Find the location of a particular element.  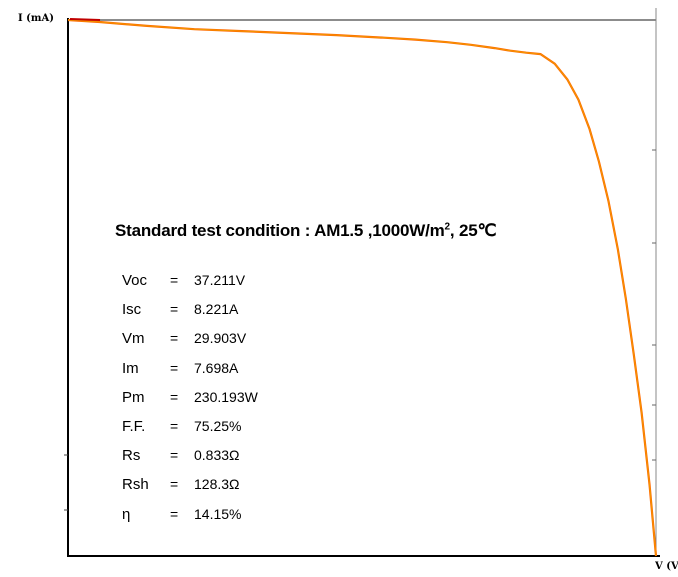

parameter-value: 29.903V is located at coordinates (220, 338).